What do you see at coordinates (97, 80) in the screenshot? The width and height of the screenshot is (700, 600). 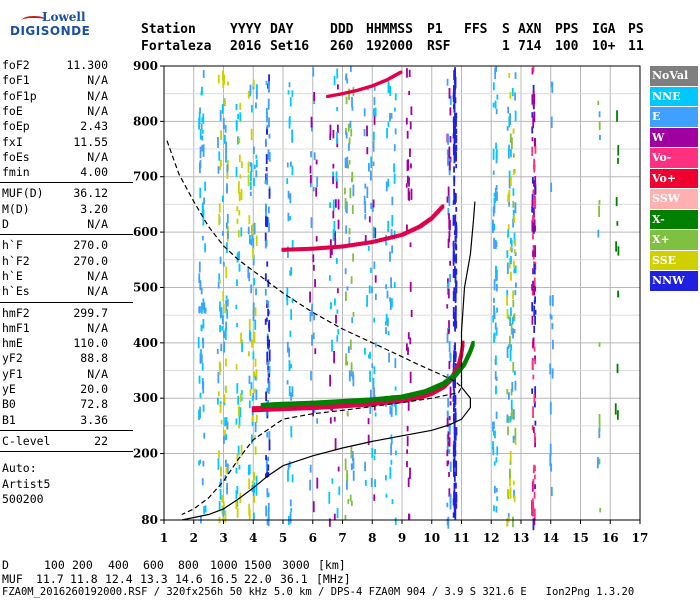 I see `param-value: N/A` at bounding box center [97, 80].